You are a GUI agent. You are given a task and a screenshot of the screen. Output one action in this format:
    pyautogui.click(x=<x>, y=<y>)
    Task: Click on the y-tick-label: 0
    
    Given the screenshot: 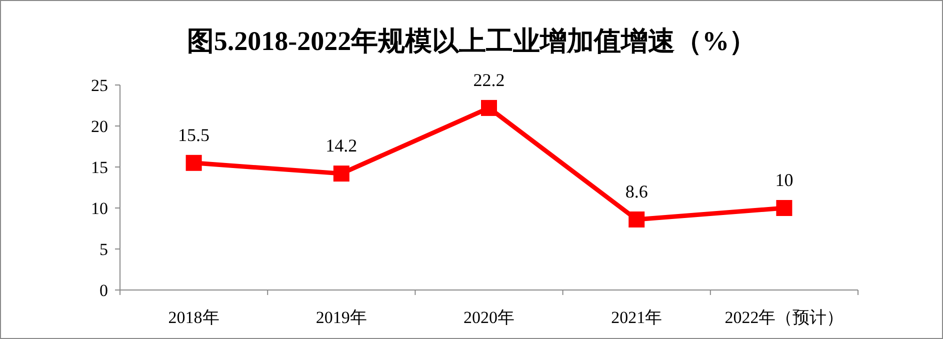 What is the action you would take?
    pyautogui.click(x=104, y=290)
    